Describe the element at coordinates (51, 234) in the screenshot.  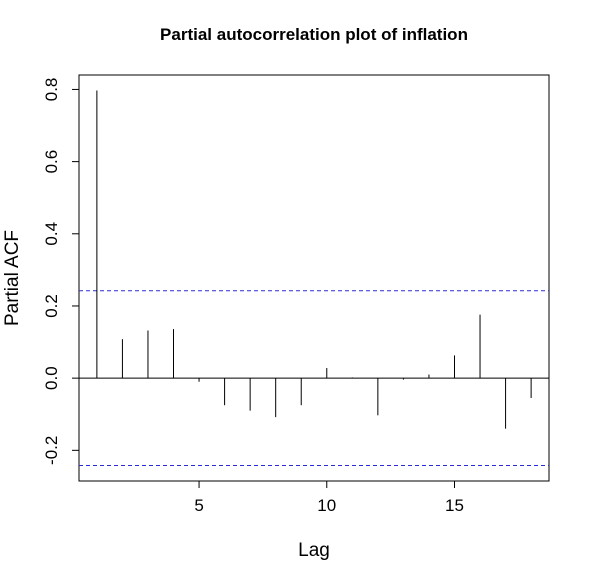
I see `y-tick-label: 0.4` at that location.